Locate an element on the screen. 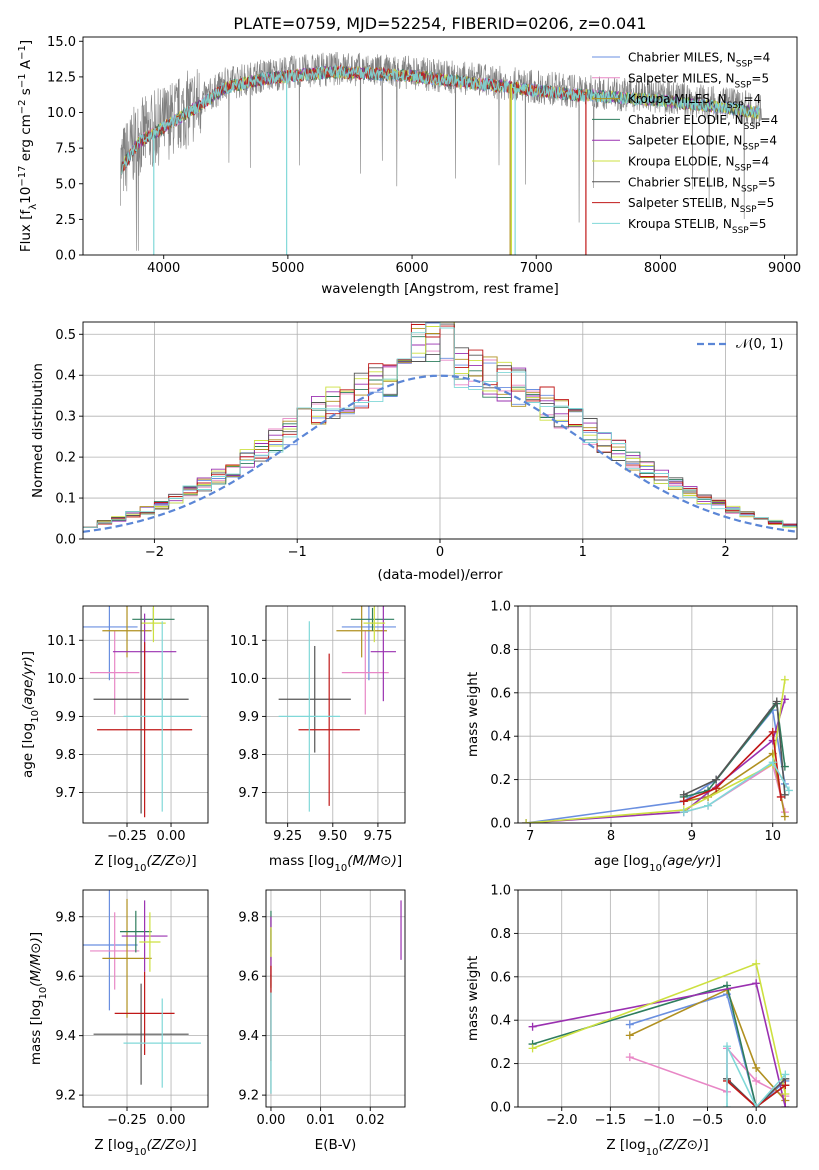  label-part: mass [log is located at coordinates (36, 1033).